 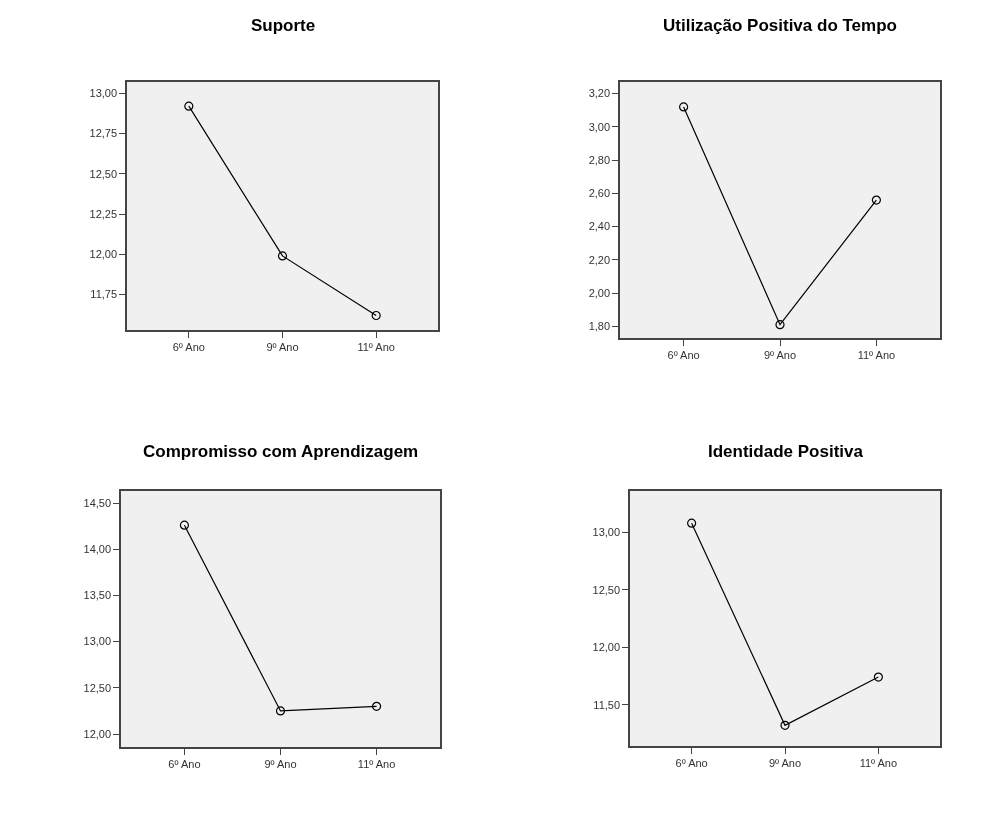 I want to click on y-tick-label: 14,00, so click(x=97, y=549).